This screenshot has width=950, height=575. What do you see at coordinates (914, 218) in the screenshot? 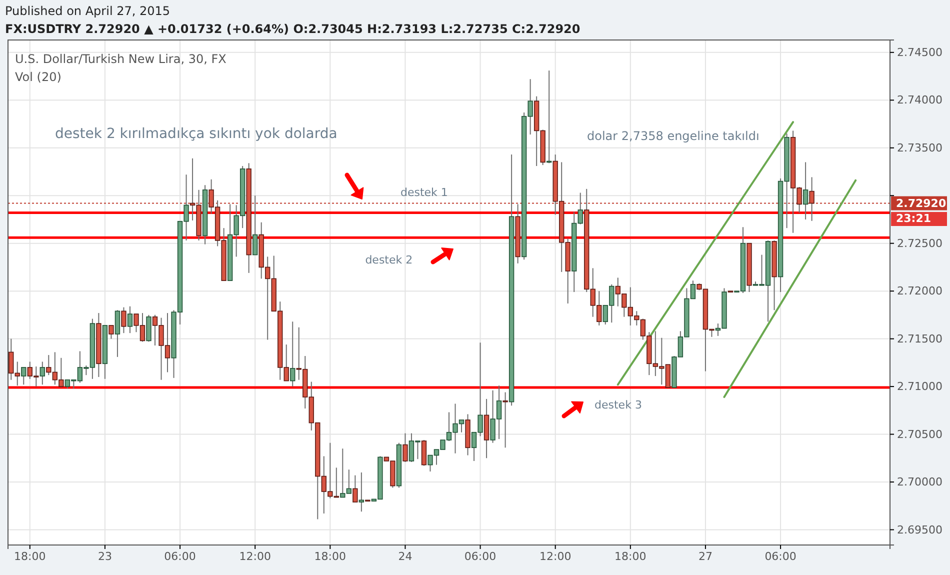
I see `text: 23:21` at bounding box center [914, 218].